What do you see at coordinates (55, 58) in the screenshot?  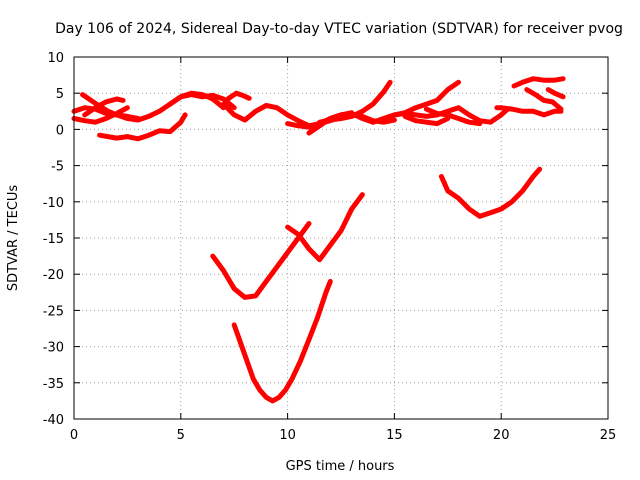 I see `y-tick-label: 10` at bounding box center [55, 58].